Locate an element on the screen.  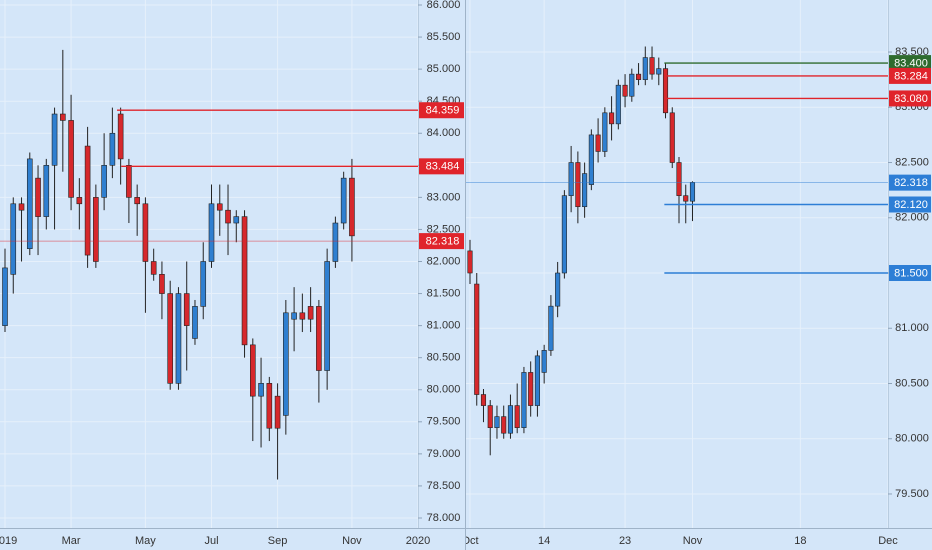
x-tick-label: Sep is located at coordinates (278, 541).